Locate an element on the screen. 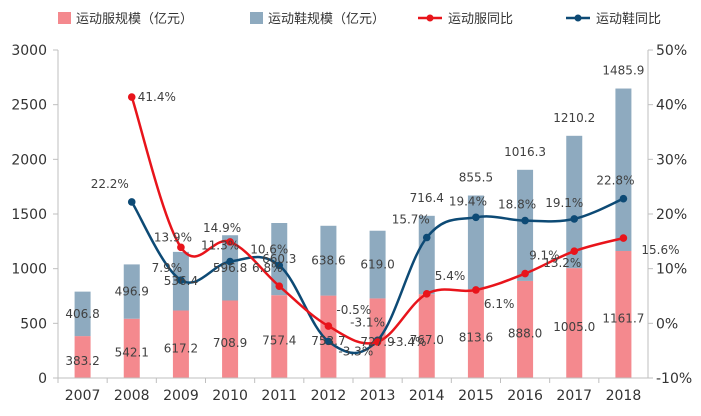  footwear-yoy-label: 10.6% is located at coordinates (269, 249).